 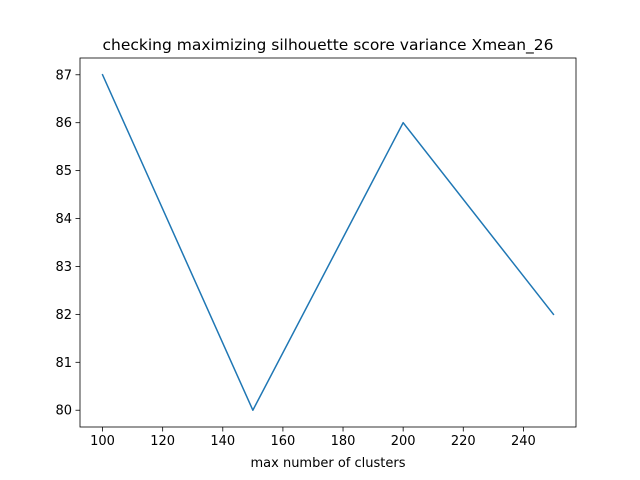 What do you see at coordinates (63, 171) in the screenshot?
I see `y-tick-label: 85` at bounding box center [63, 171].